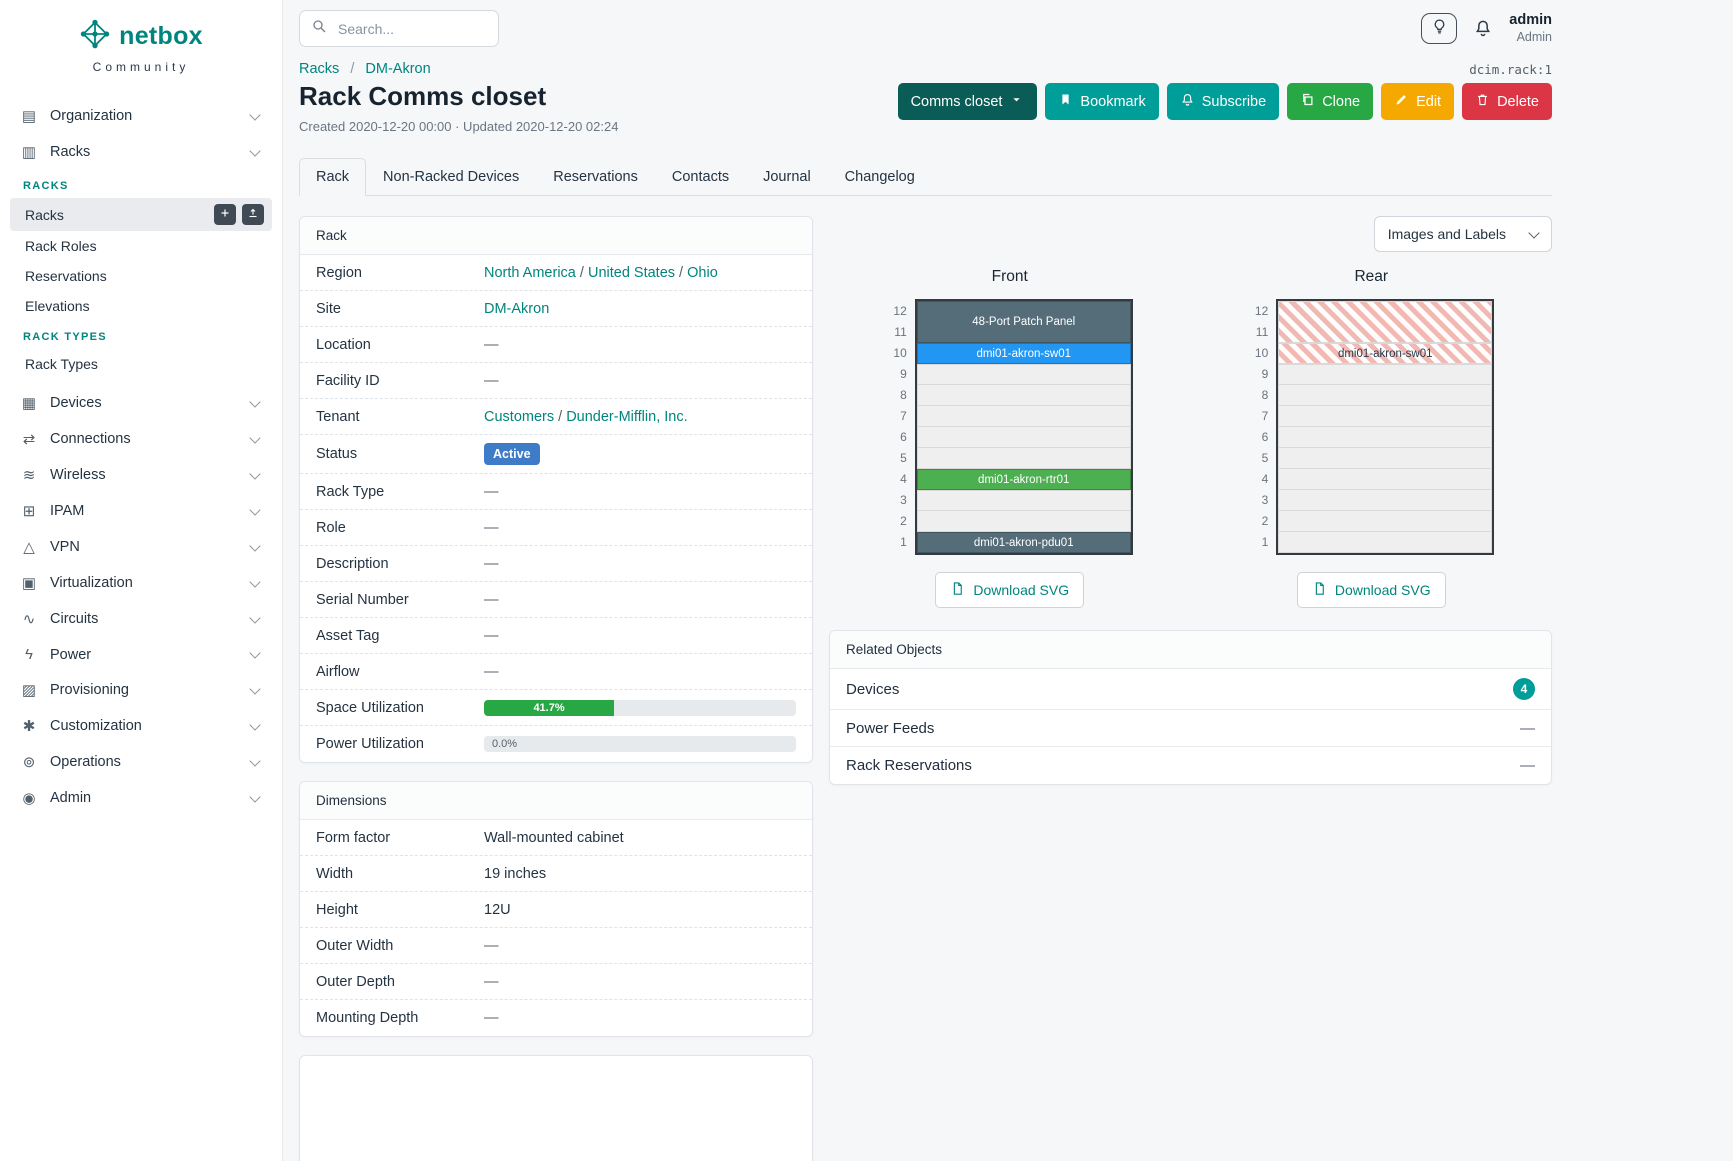 The width and height of the screenshot is (1733, 1161). What do you see at coordinates (890, 728) in the screenshot?
I see `related-object-label: Power Feeds` at bounding box center [890, 728].